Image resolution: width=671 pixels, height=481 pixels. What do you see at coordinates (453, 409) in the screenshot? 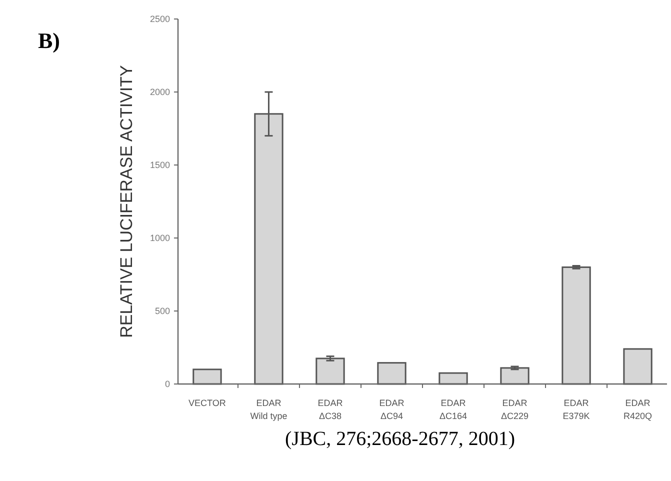
I see `x-tick-label: EDAR ΔC164` at bounding box center [453, 409].